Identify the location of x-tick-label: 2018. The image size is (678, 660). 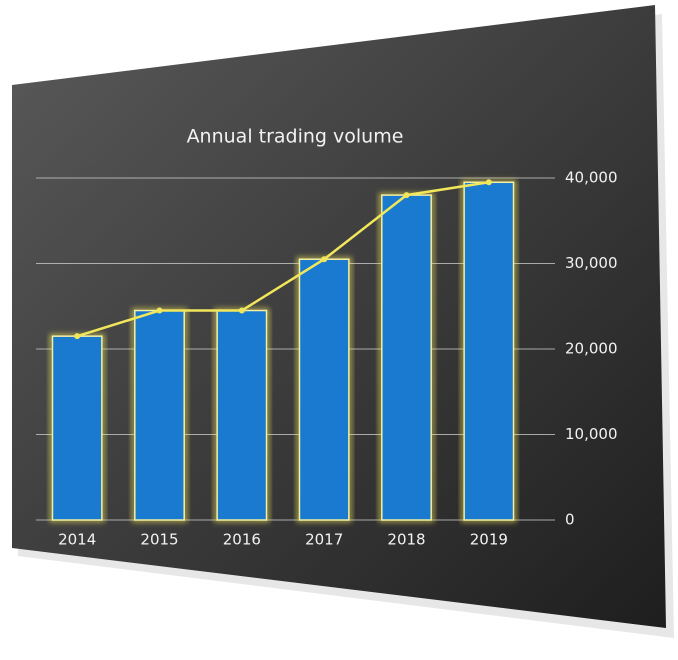
(406, 540).